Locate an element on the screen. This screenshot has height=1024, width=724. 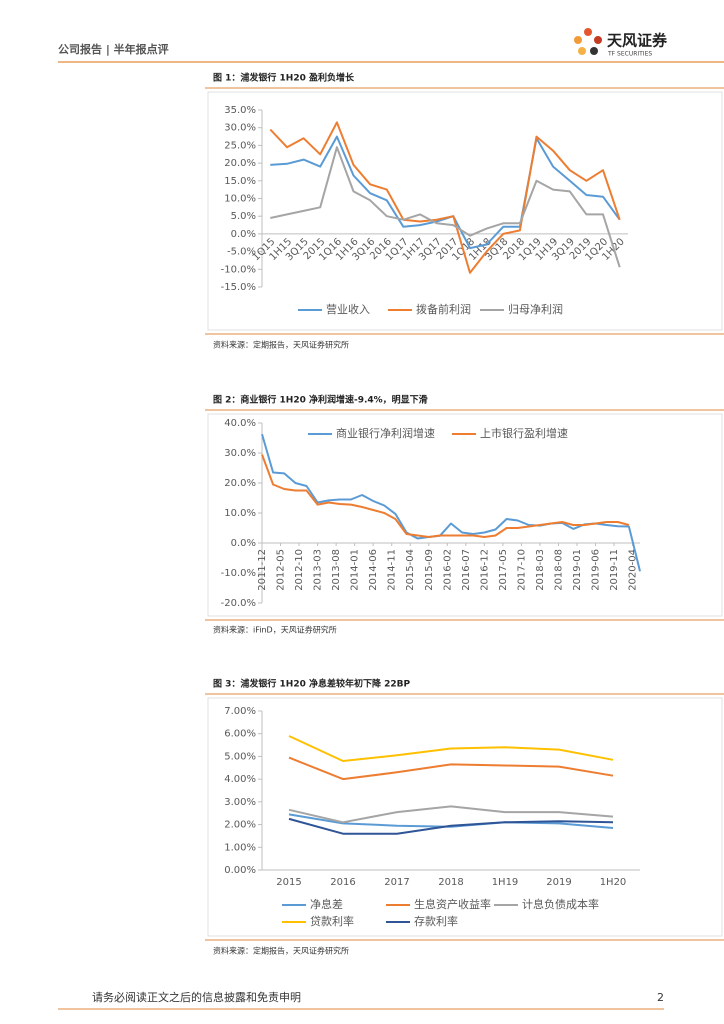
x-tick-label: 2017 is located at coordinates (396, 882).